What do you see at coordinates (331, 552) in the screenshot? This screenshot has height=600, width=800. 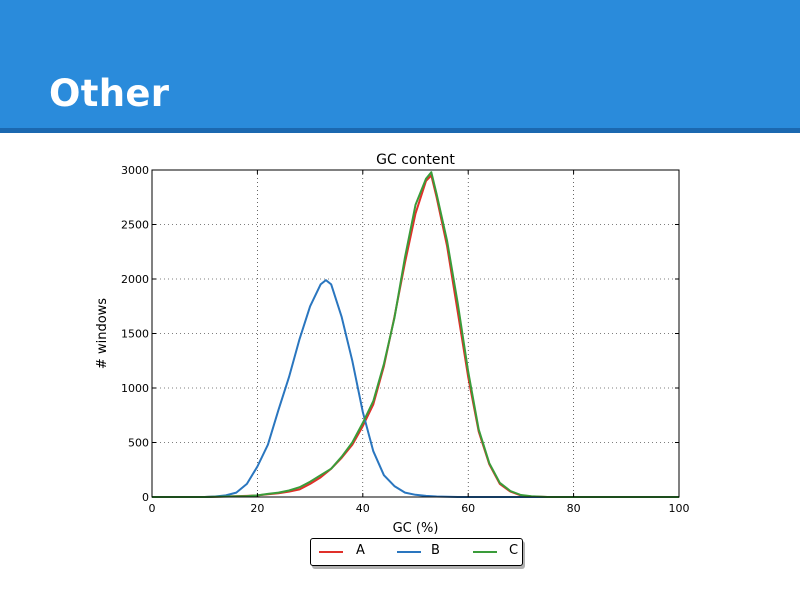 I see `legend-swatch-a` at bounding box center [331, 552].